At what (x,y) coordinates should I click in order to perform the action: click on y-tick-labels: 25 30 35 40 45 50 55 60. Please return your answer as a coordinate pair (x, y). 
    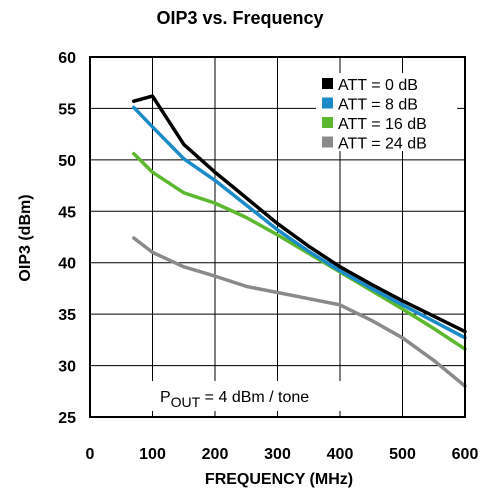
    Looking at the image, I should click on (67, 238).